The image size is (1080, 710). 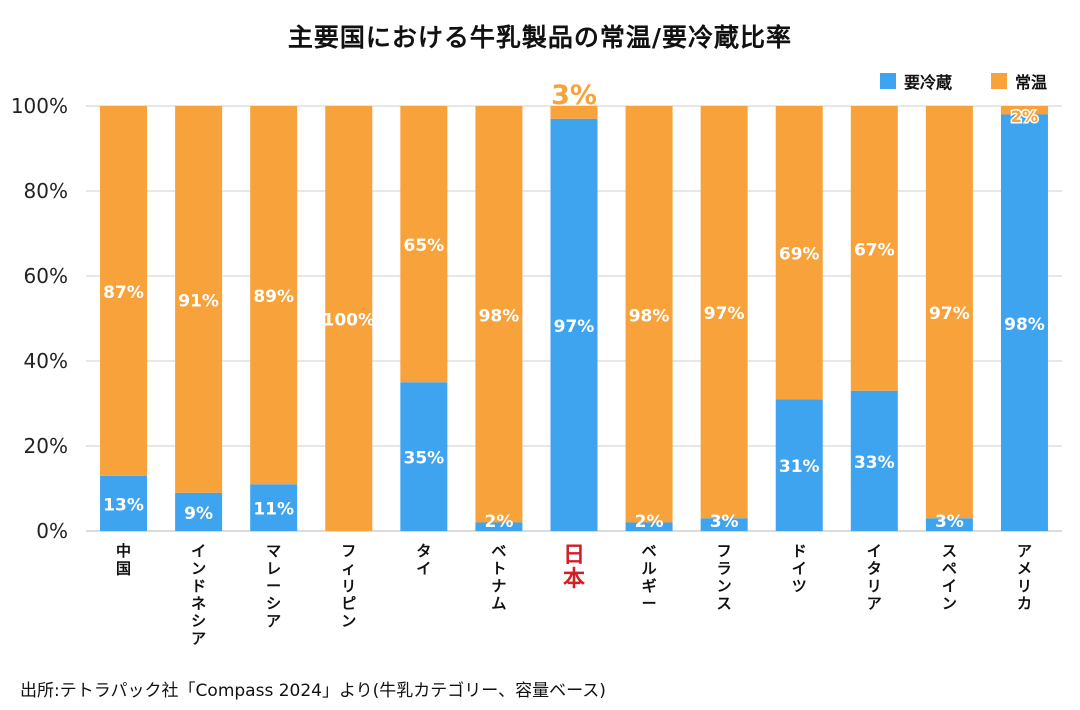 What do you see at coordinates (574, 327) in the screenshot?
I see `data-label-refrigerated: 97%` at bounding box center [574, 327].